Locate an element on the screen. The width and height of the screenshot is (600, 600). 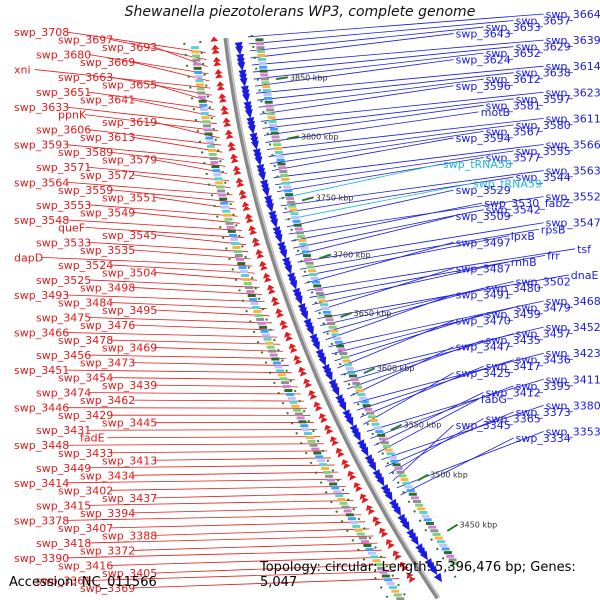
left-gene-label-39: swp_3476 is located at coordinates (107, 325).